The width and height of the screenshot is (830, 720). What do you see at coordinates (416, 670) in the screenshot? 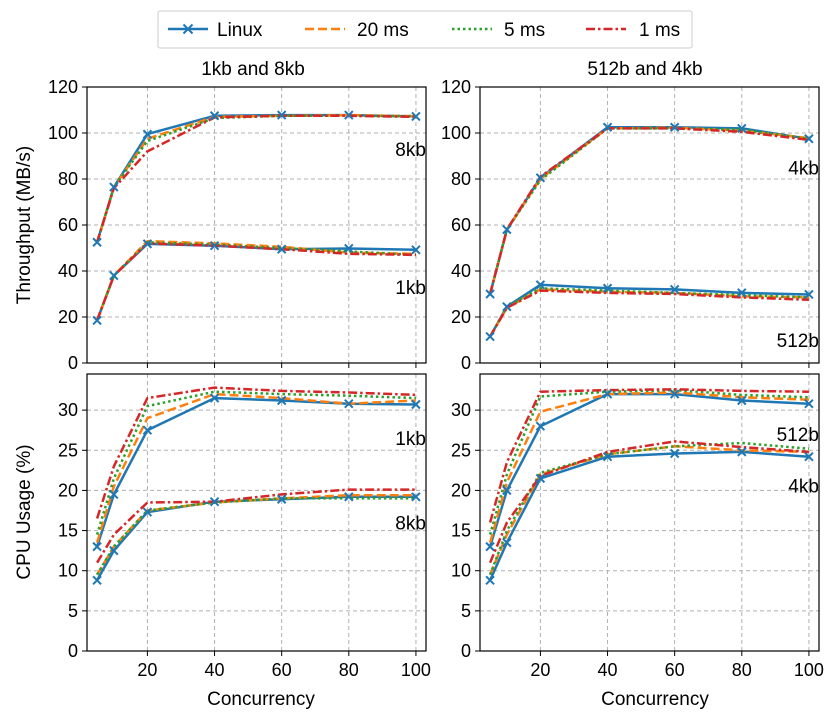
I see `x-tick-label: 100` at bounding box center [416, 670].